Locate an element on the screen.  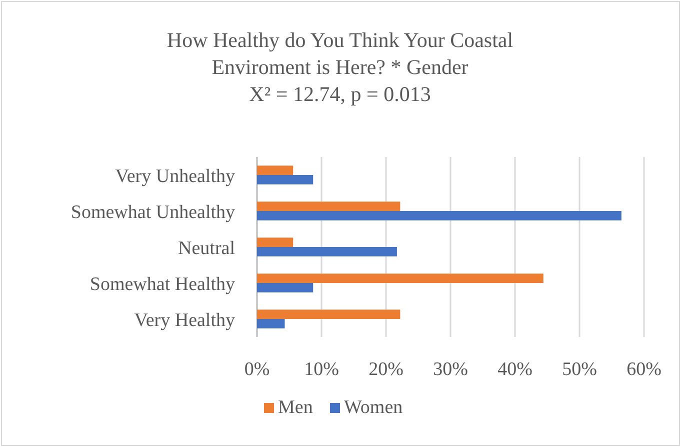
x-tick-label: 50% is located at coordinates (580, 369).